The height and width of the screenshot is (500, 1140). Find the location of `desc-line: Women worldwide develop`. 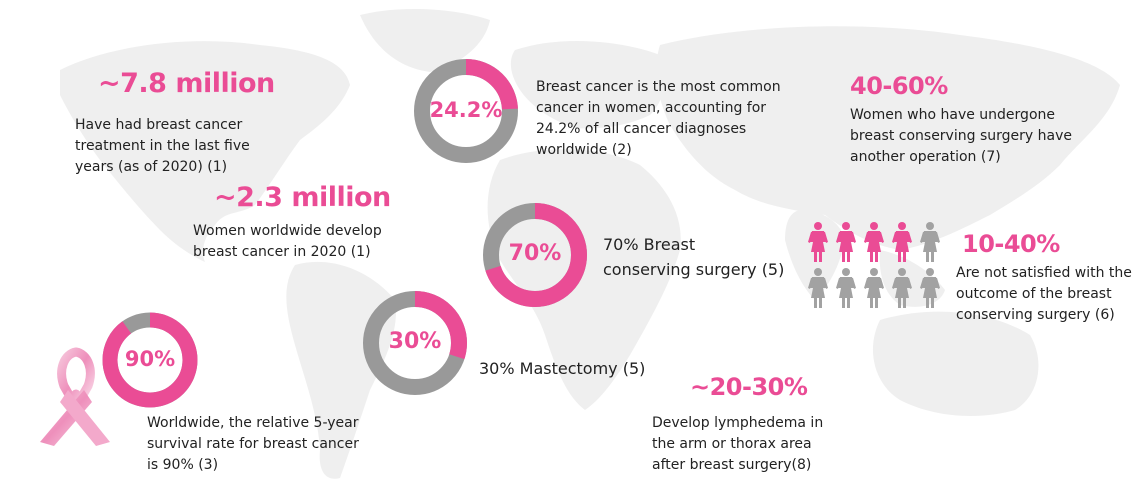

desc-line: Women worldwide develop is located at coordinates (287, 231).